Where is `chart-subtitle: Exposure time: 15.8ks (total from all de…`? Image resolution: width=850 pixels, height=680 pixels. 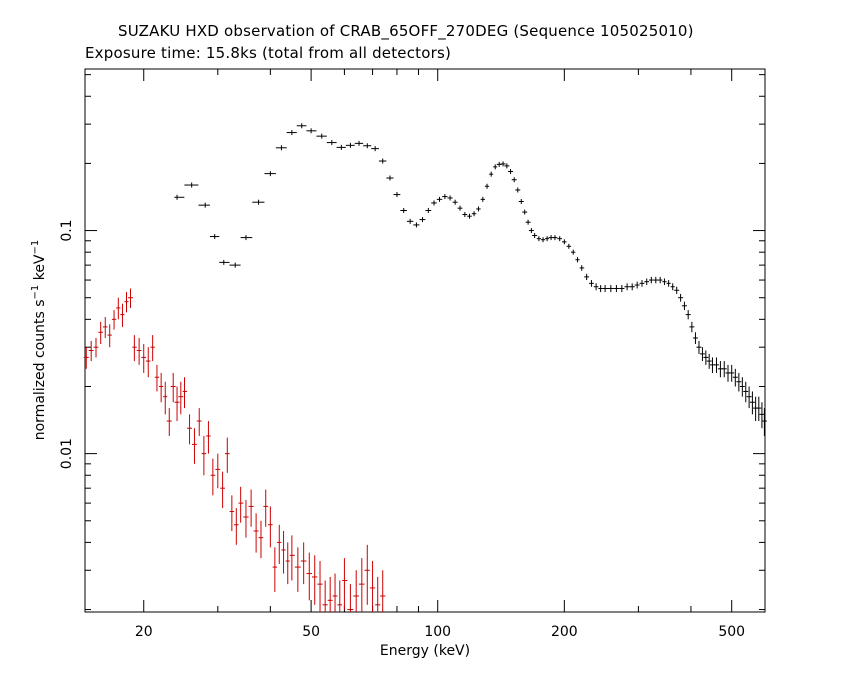
chart-subtitle: Exposure time: 15.8ks (total from all de… is located at coordinates (268, 53).